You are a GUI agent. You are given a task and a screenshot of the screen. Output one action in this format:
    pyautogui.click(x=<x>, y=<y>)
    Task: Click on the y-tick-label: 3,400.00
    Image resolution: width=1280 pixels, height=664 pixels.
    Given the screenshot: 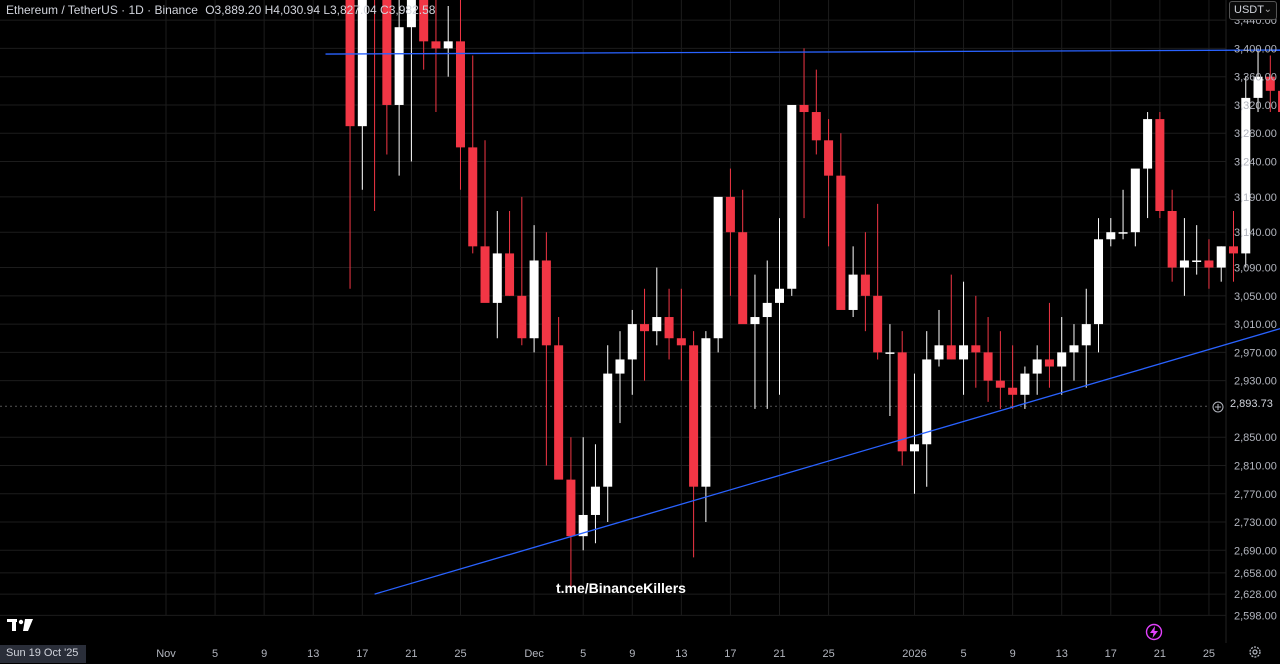 What is the action you would take?
    pyautogui.click(x=1255, y=49)
    